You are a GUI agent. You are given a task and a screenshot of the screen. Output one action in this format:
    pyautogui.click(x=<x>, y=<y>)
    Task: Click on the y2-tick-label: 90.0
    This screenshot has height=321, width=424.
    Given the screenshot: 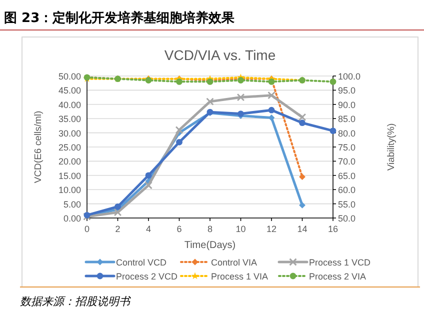 What is the action you would take?
    pyautogui.click(x=347, y=105)
    